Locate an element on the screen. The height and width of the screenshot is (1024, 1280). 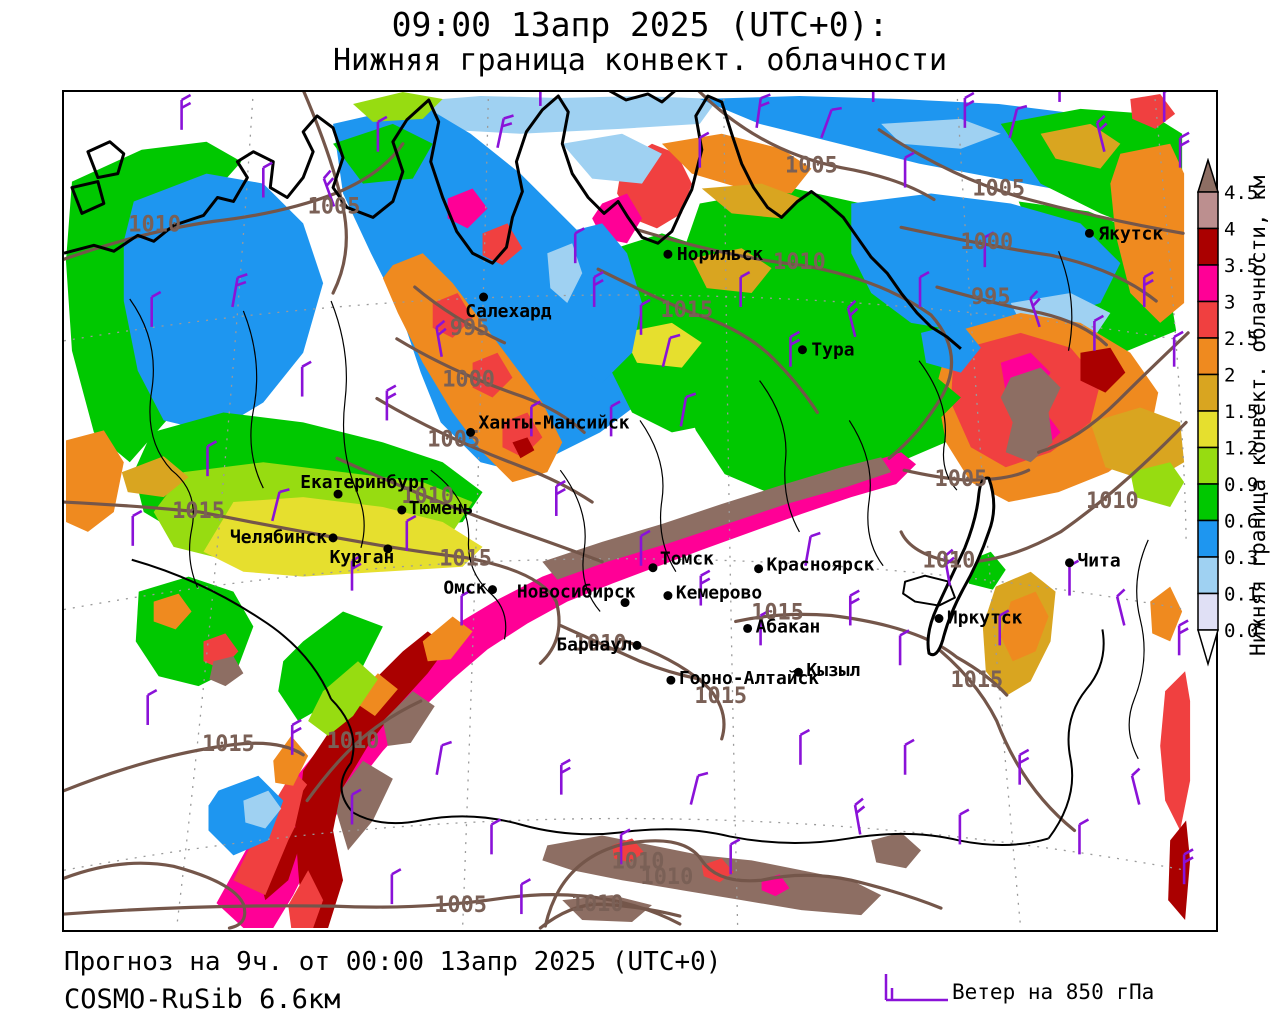
wind-legend-label: Ветер на 850 гПа is located at coordinates (1053, 992).